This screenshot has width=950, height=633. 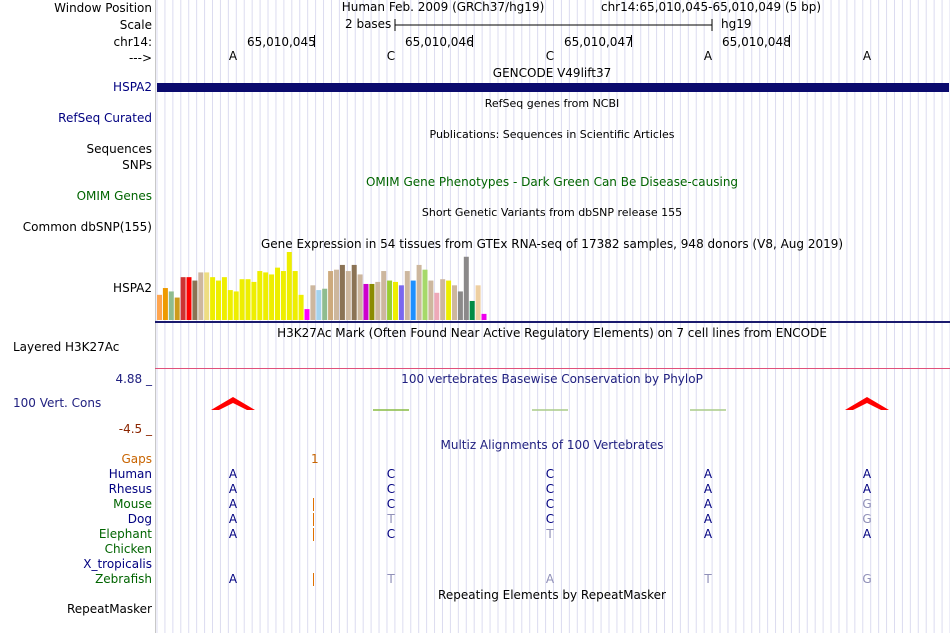 What do you see at coordinates (553, 25) in the screenshot?
I see `scale-bar` at bounding box center [553, 25].